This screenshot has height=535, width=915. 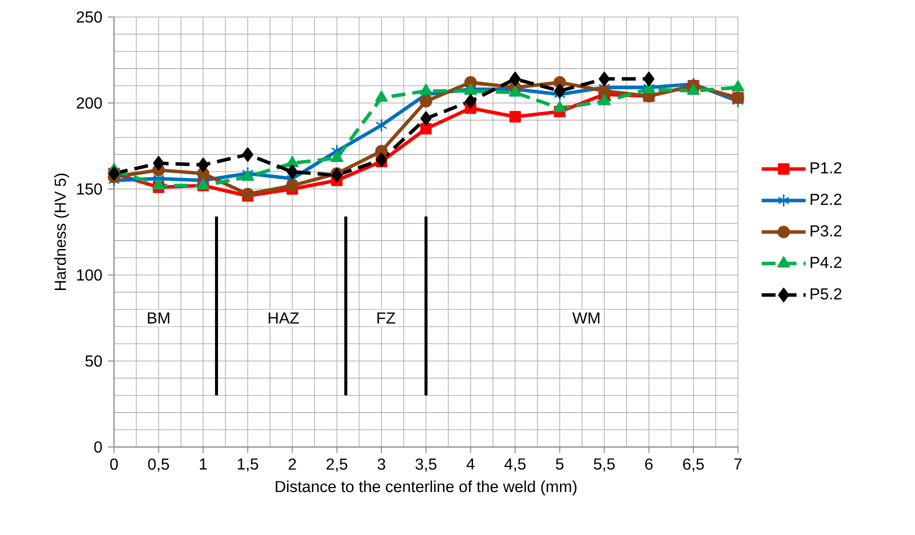 I want to click on y-tick-label: 200, so click(x=89, y=103).